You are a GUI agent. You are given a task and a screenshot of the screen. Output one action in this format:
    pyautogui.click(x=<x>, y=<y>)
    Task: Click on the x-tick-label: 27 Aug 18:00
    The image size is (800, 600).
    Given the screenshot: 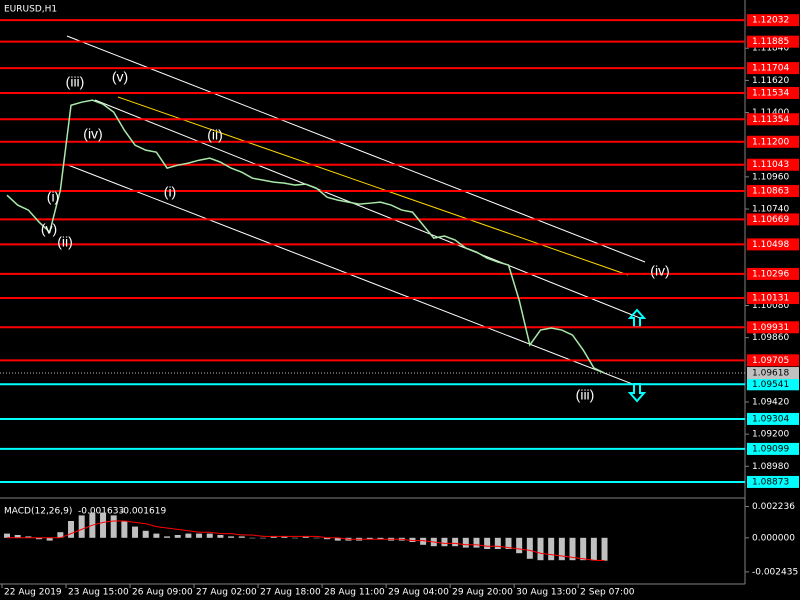 What is the action you would take?
    pyautogui.click(x=290, y=593)
    